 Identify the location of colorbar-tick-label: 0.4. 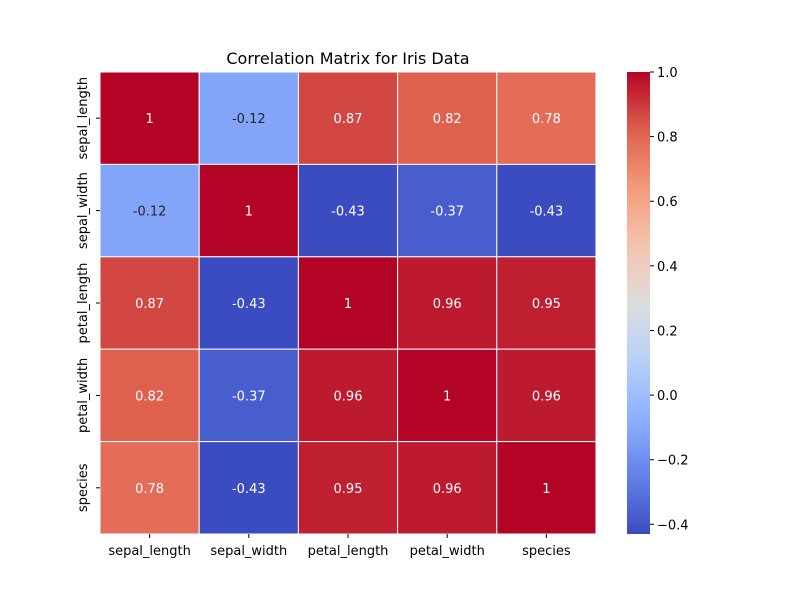
(667, 267).